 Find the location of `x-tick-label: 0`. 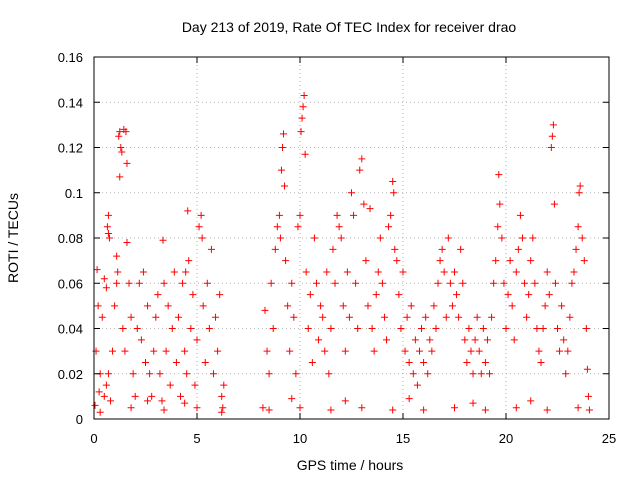

x-tick-label: 0 is located at coordinates (93, 438).